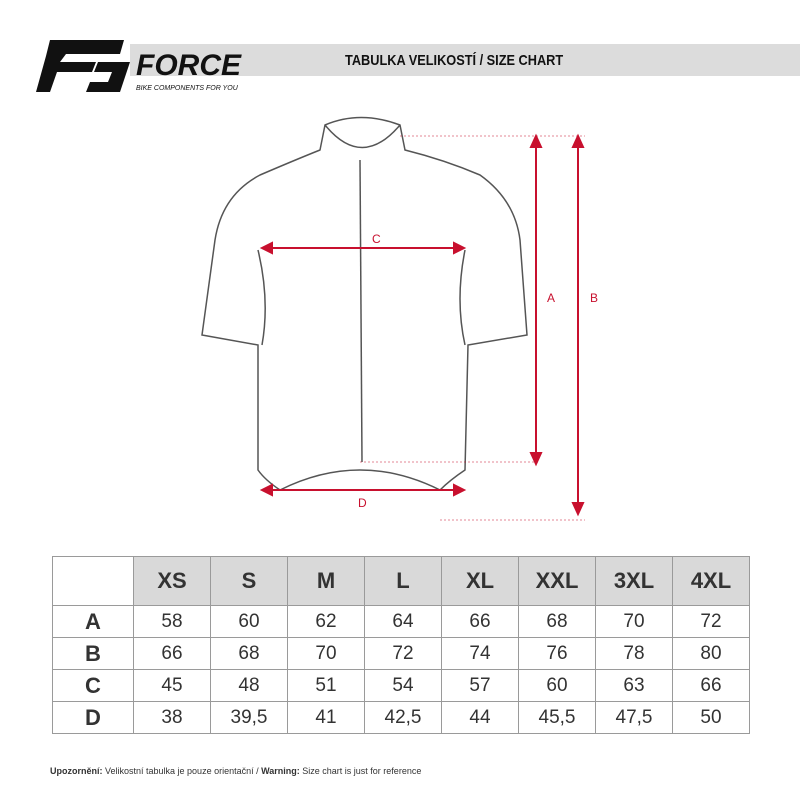 The image size is (800, 800). Describe the element at coordinates (594, 298) in the screenshot. I see `label-b: B` at that location.